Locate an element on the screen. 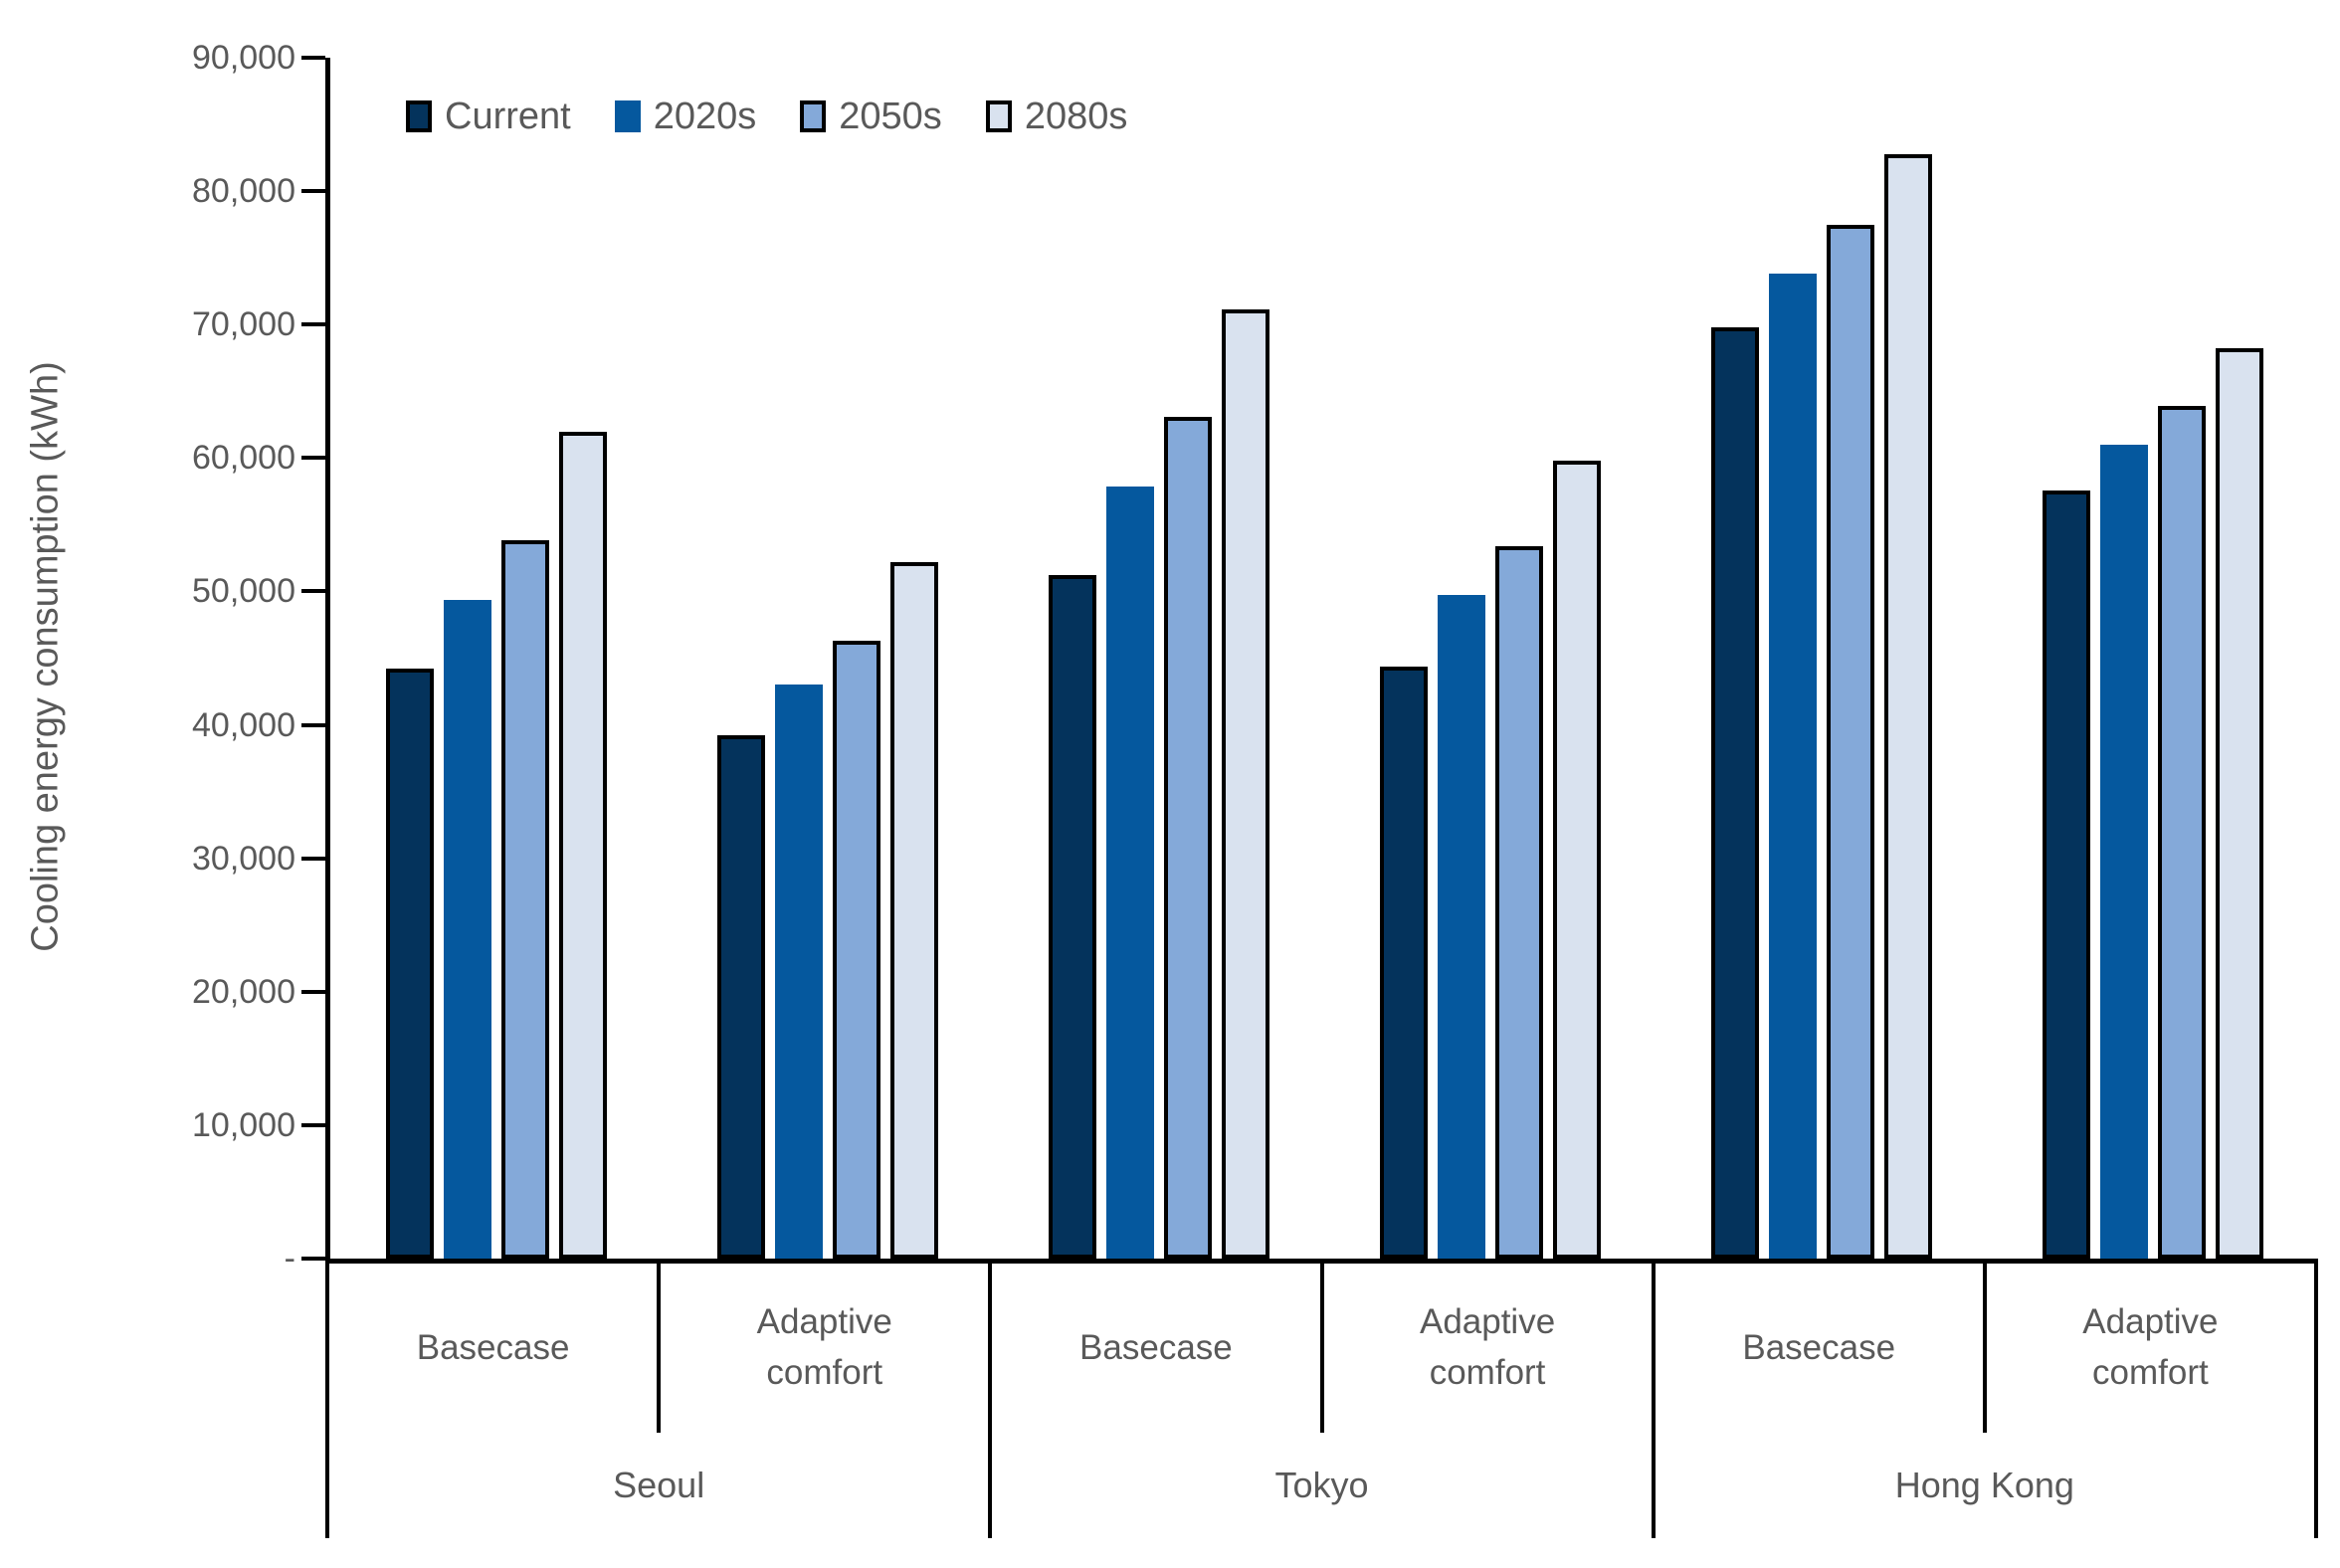 This screenshot has height=1568, width=2340. category-cell-tokyo-basecase is located at coordinates (1158, 658).